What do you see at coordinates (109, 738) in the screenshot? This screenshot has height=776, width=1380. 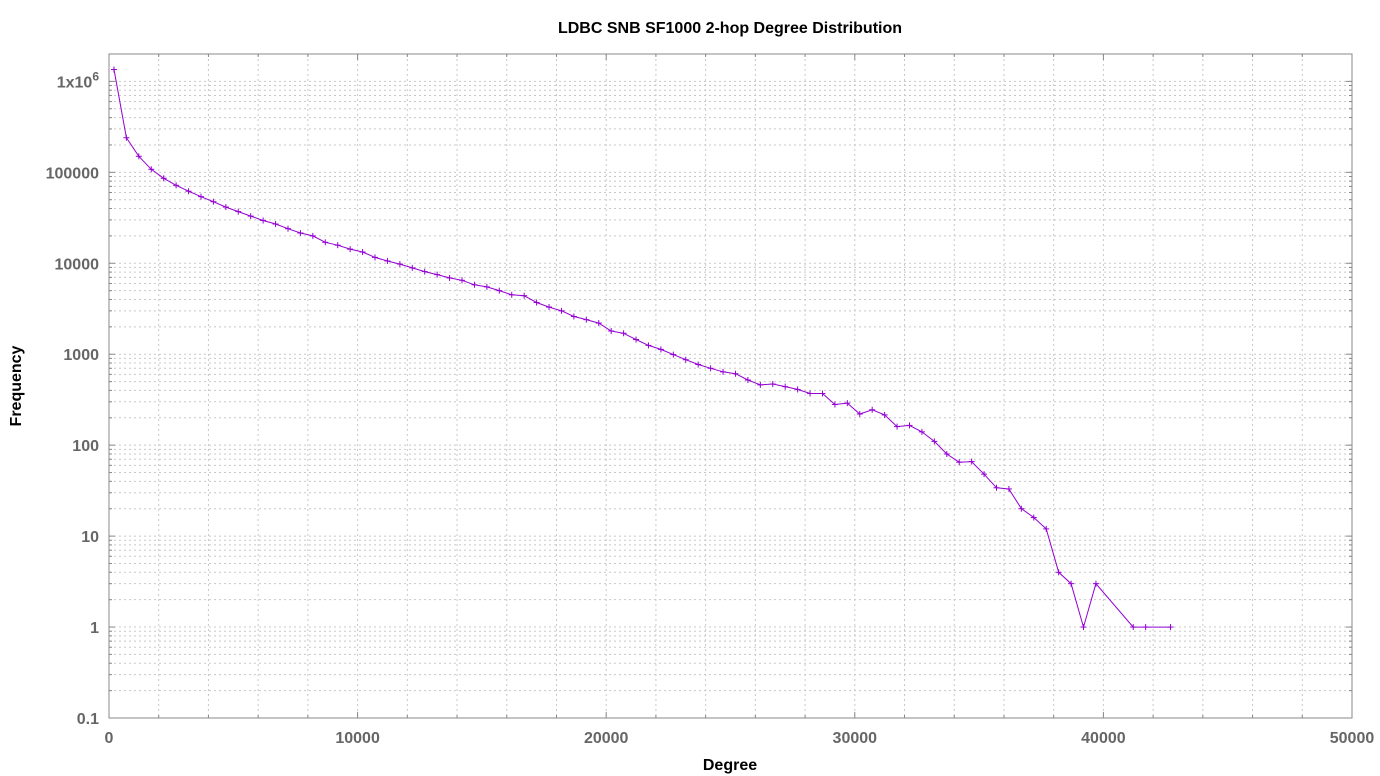 I see `x-tick-label: 0` at bounding box center [109, 738].